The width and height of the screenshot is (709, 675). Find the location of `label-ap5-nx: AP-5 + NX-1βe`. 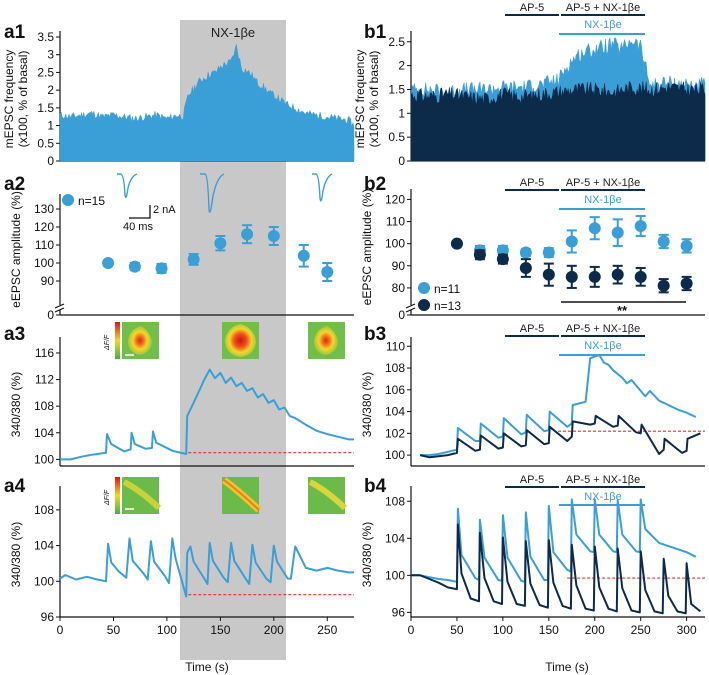

label-ap5-nx: AP-5 + NX-1βe is located at coordinates (603, 329).